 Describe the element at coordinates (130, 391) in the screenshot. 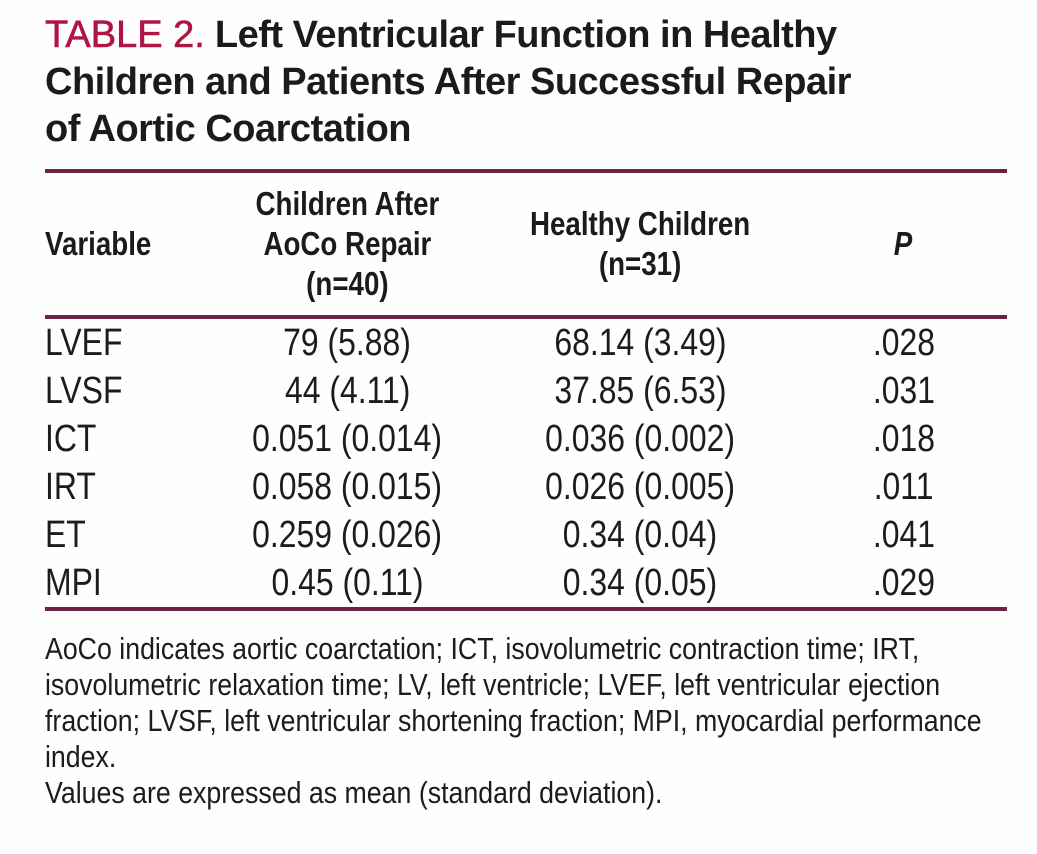

I see `cell-variable: LVSF` at that location.